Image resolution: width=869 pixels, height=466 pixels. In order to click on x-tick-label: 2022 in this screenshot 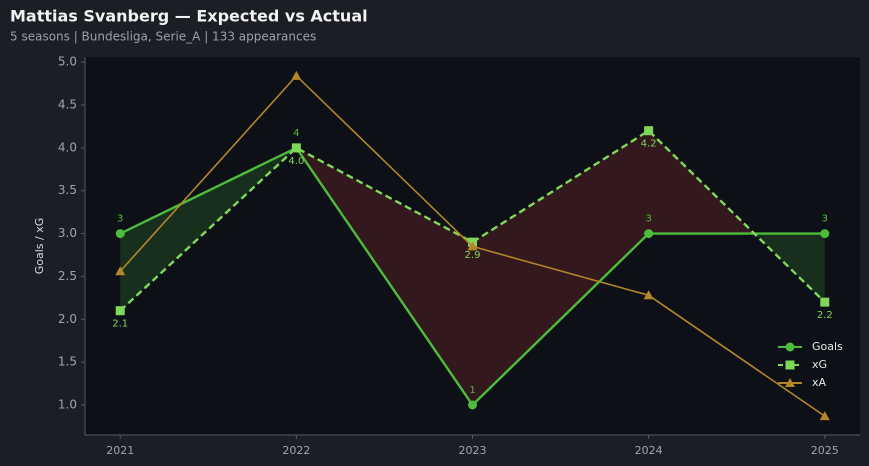, I will do `click(296, 450)`.